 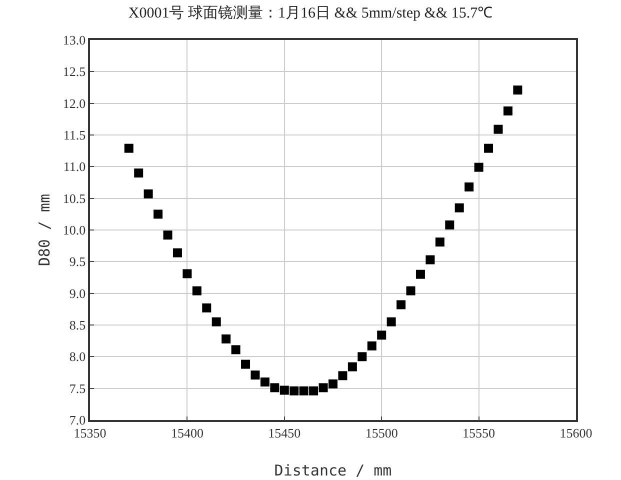 I want to click on y-tick-label: 9.0, so click(x=77, y=293).